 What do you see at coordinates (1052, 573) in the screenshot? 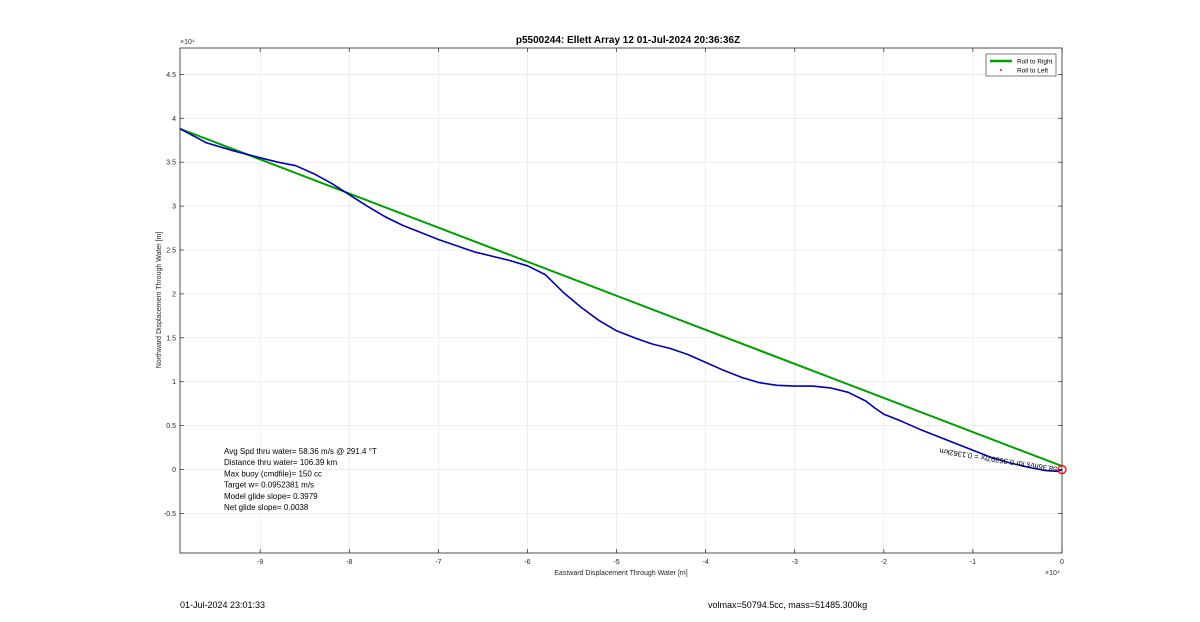
I see `x-exponent-label: ×10⁴` at bounding box center [1052, 573].